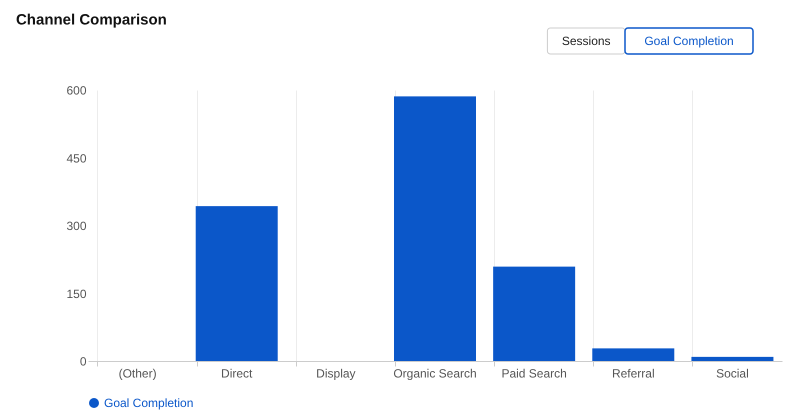  Describe the element at coordinates (76, 226) in the screenshot. I see `y-tick-label: 300` at that location.